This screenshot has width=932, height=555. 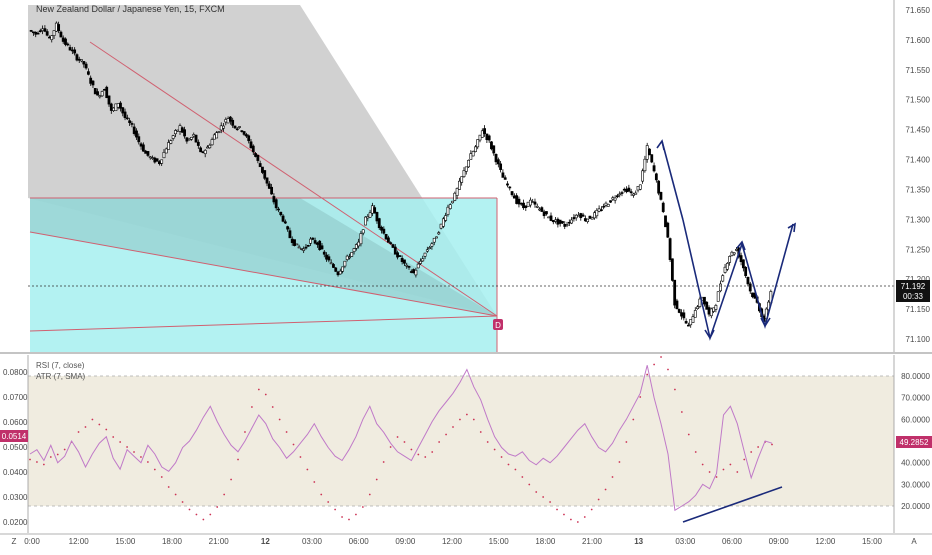 I want to click on projection-arrow-top, so click(x=741, y=245).